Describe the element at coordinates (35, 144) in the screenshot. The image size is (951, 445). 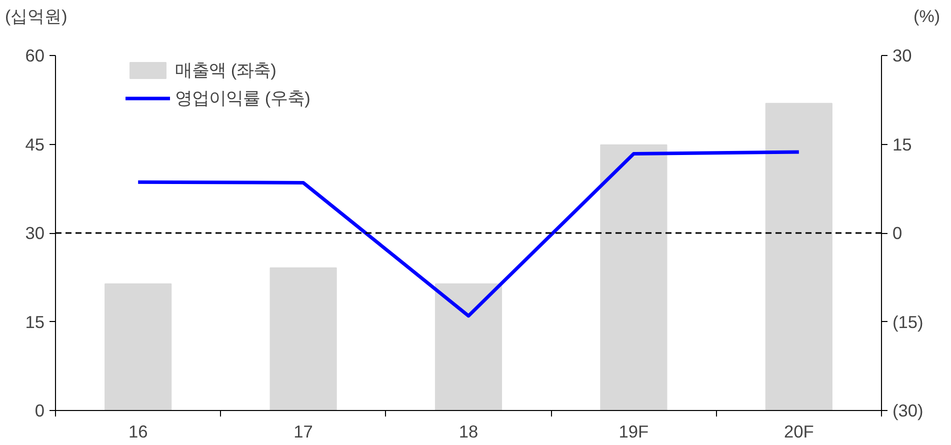
I see `y-tick-label: 45` at that location.